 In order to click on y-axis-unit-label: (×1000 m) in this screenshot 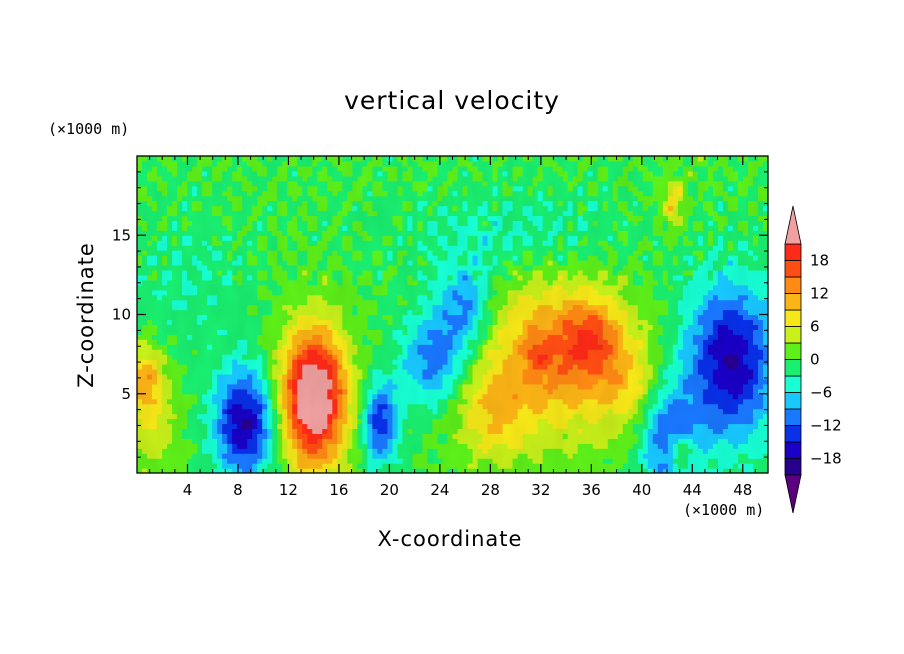, I will do `click(89, 129)`.